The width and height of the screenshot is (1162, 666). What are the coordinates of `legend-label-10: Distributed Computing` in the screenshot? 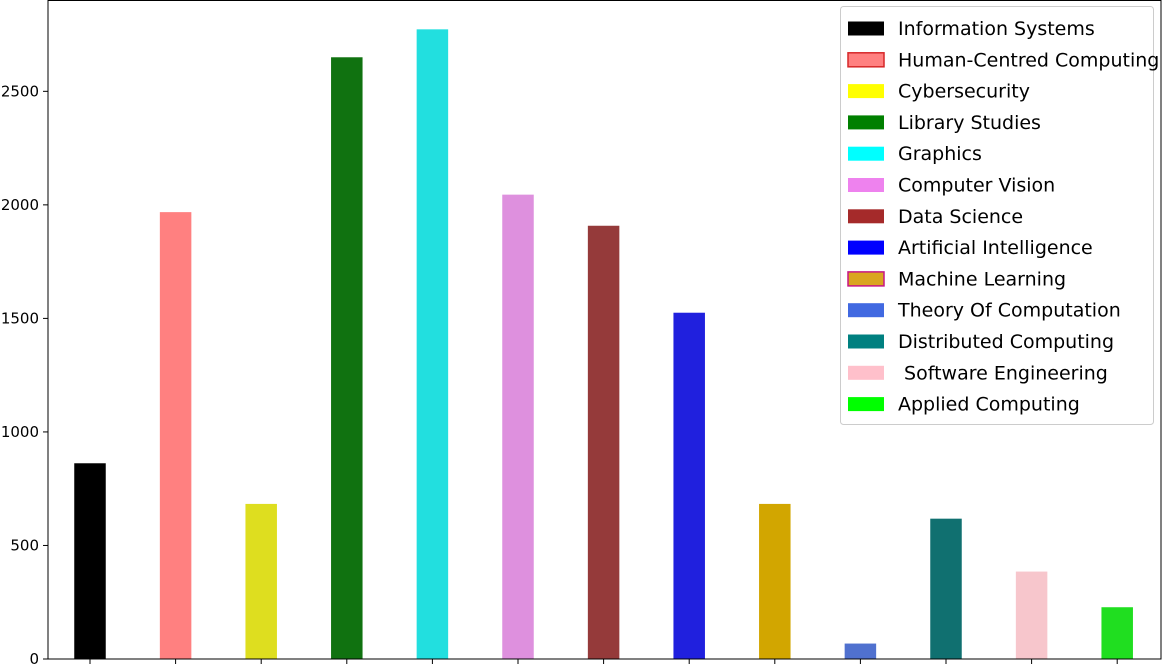 It's located at (1006, 342).